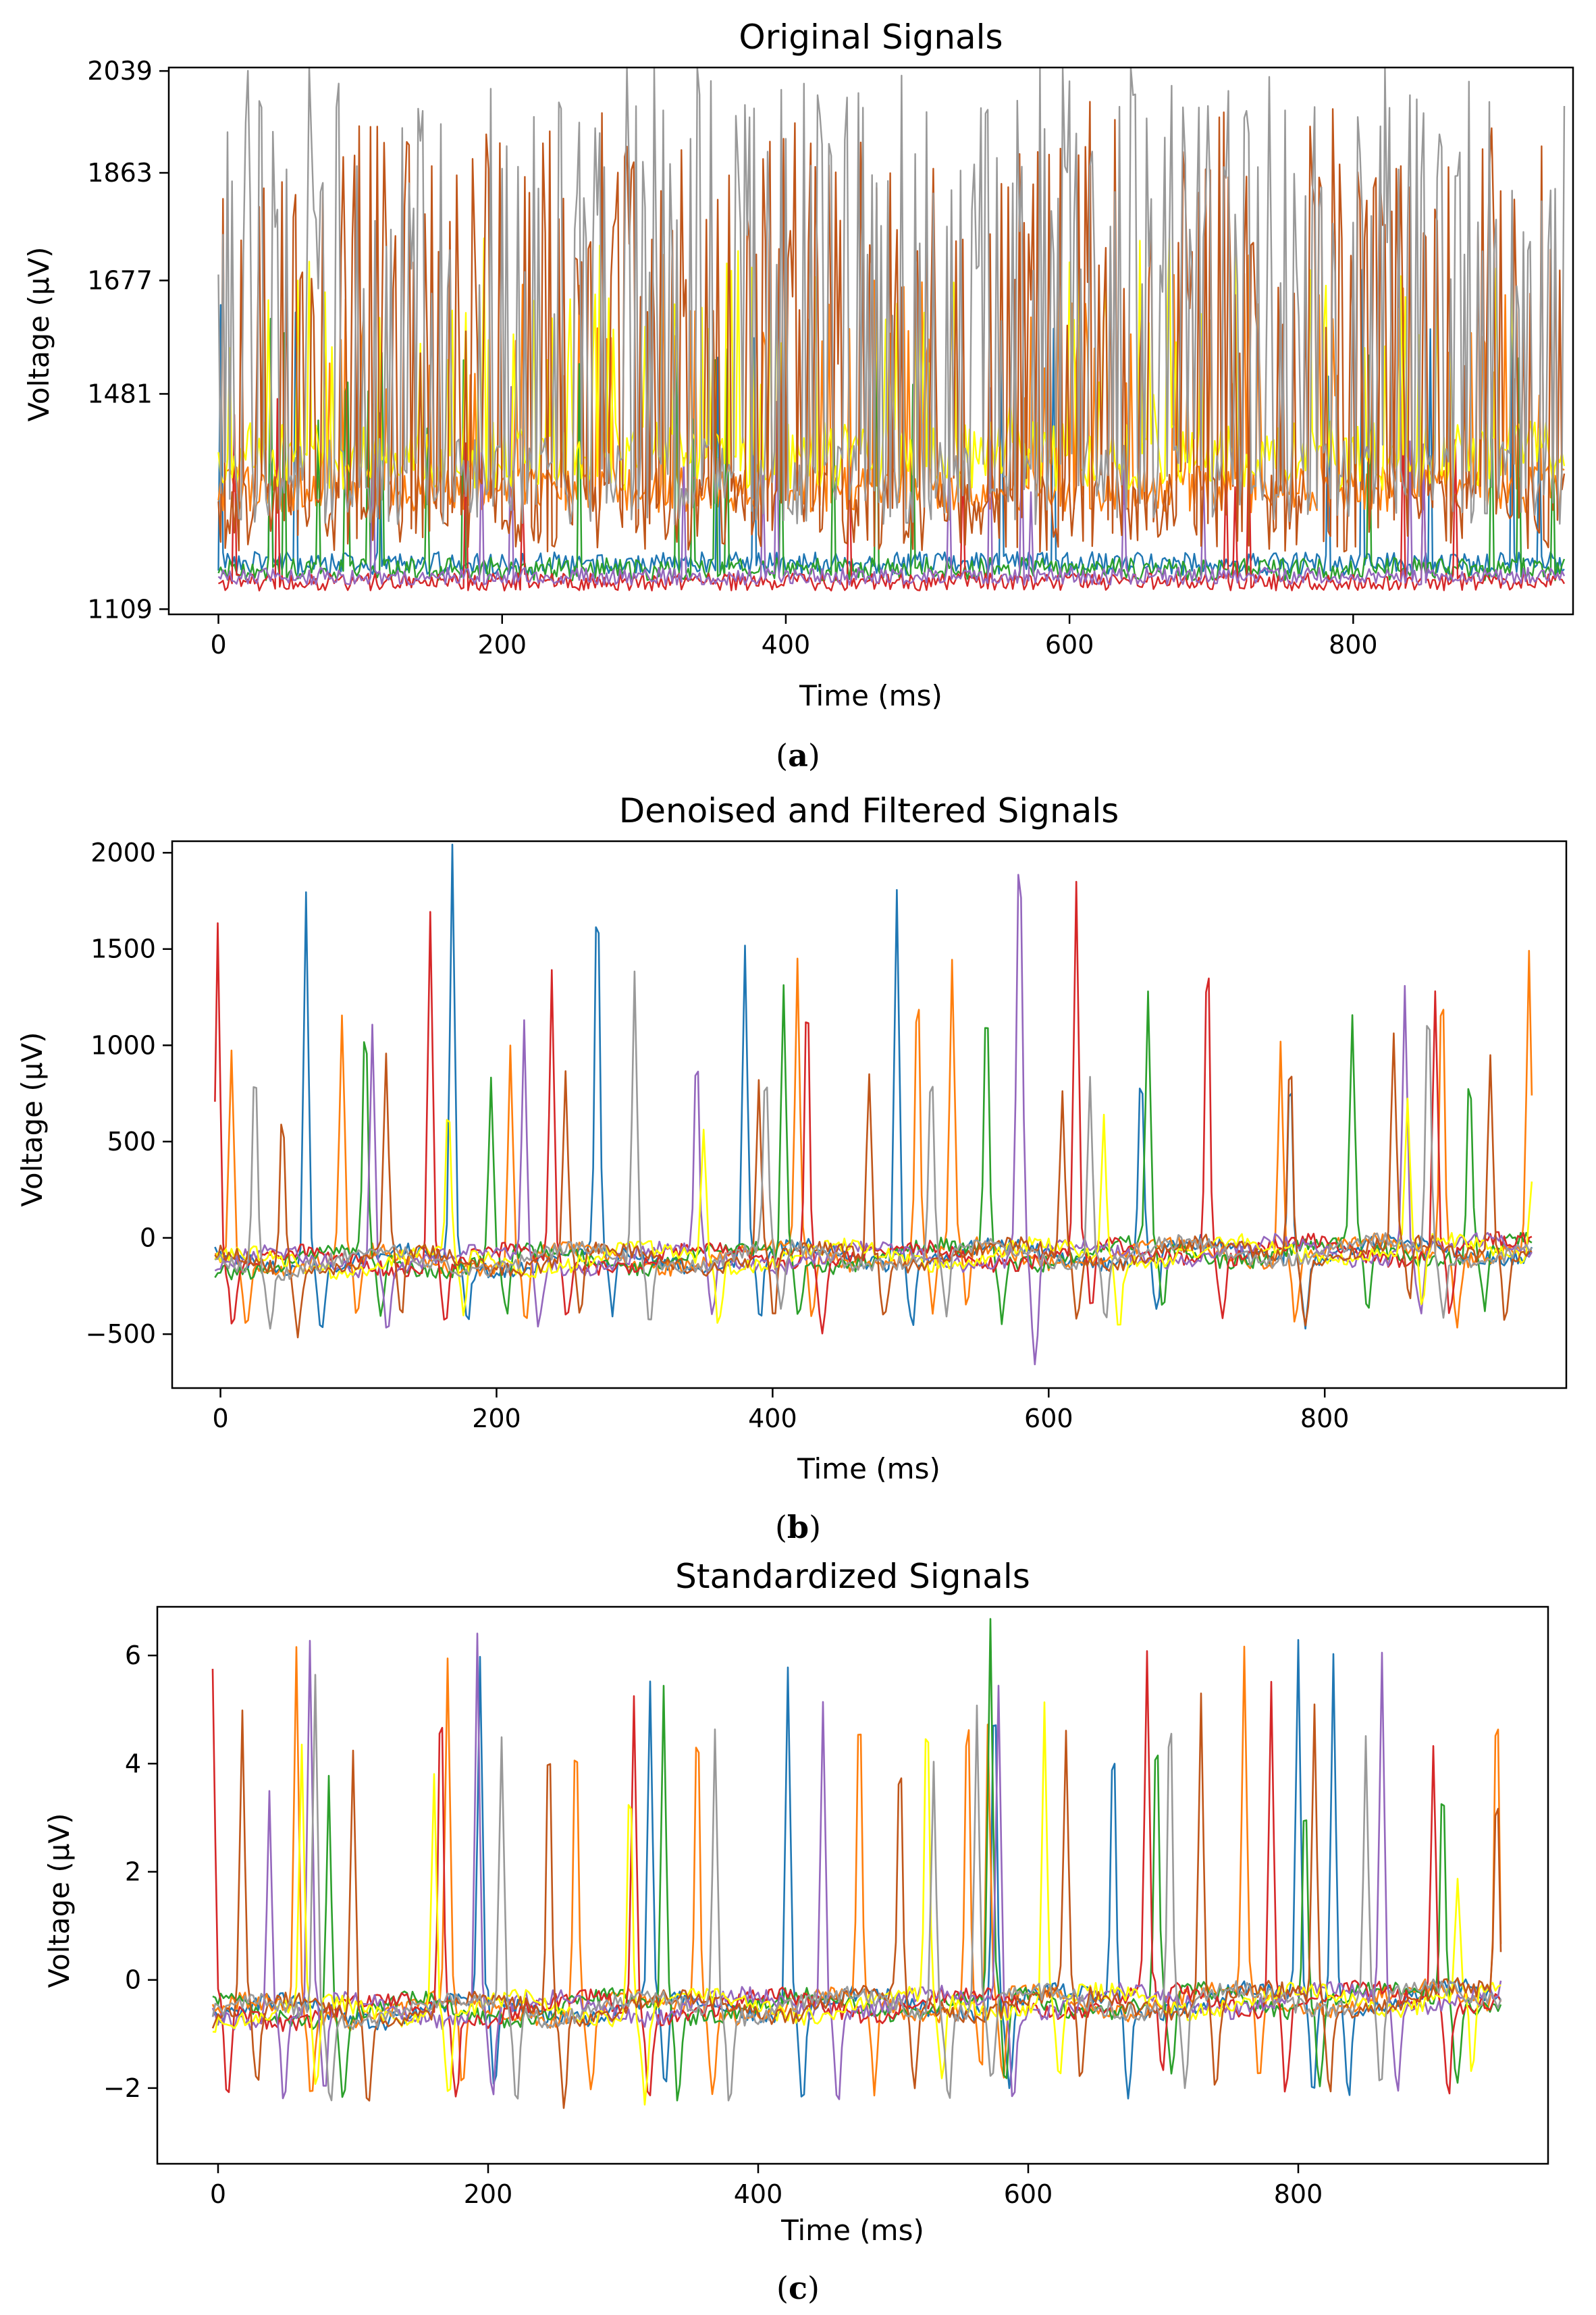 The height and width of the screenshot is (2315, 1596). Describe the element at coordinates (489, 2194) in the screenshot. I see `chart-c-xtick-label-1: 200` at that location.